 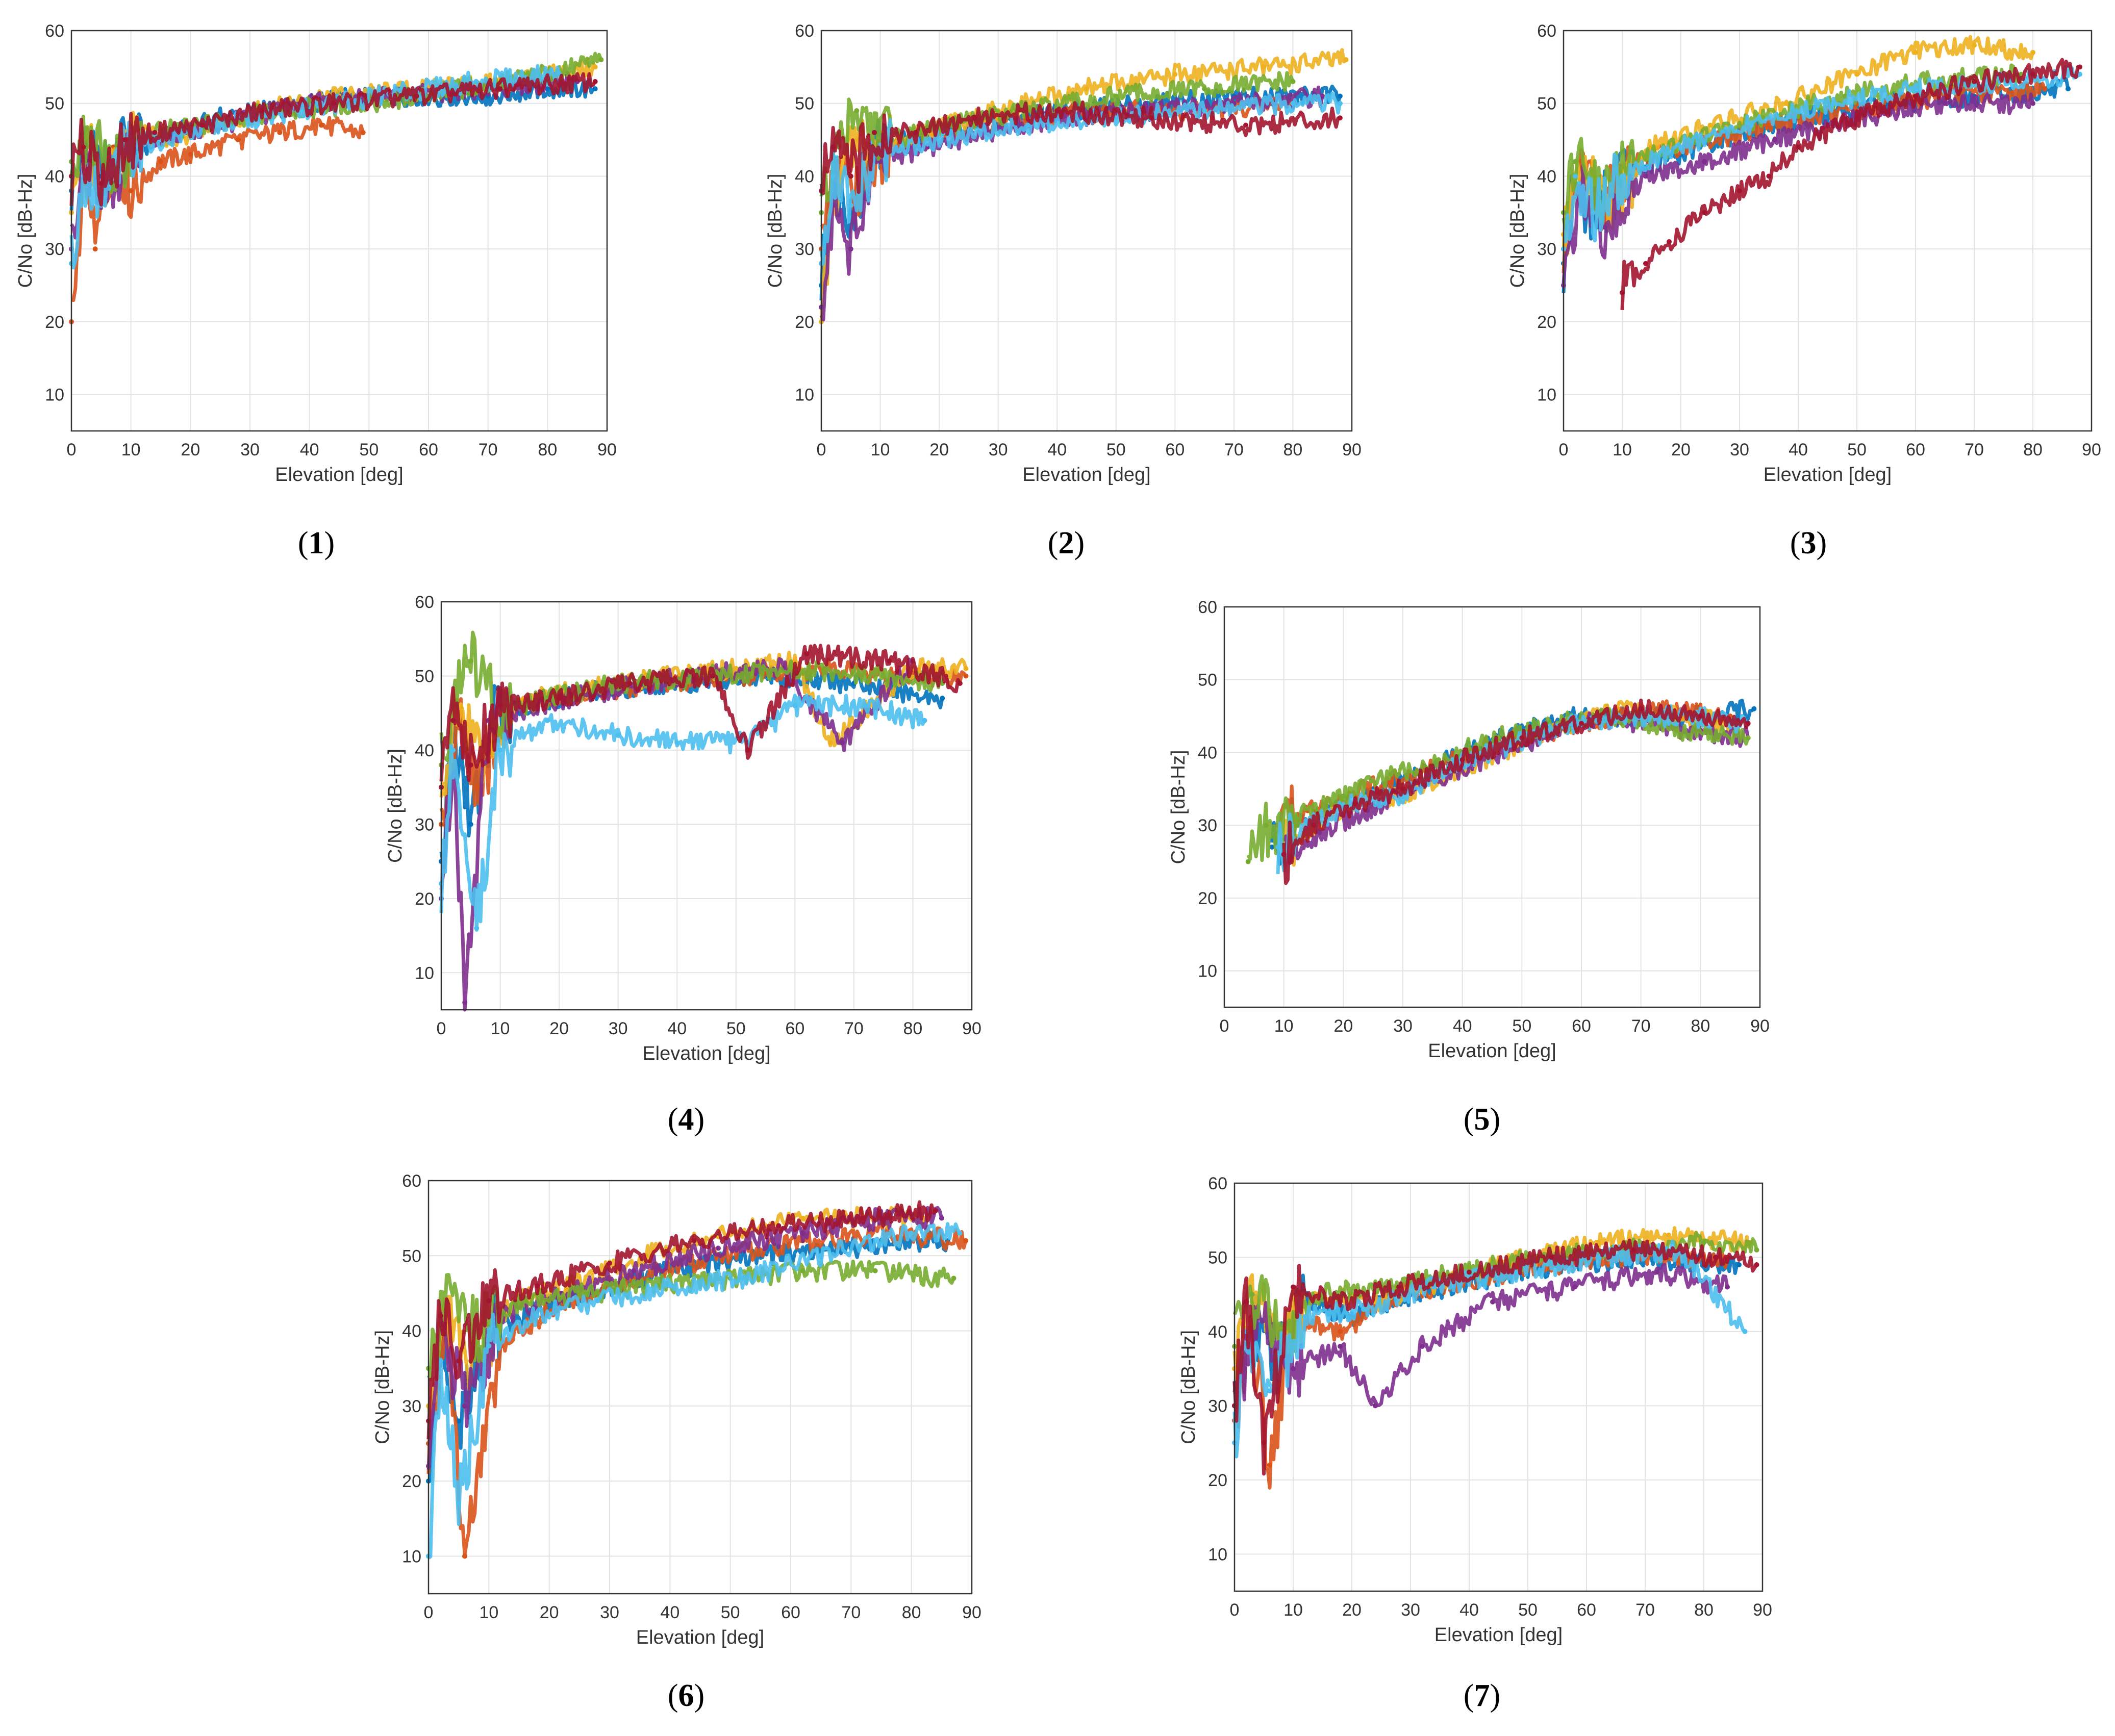 I want to click on x-tick-label: 90, so click(x=971, y=1612).